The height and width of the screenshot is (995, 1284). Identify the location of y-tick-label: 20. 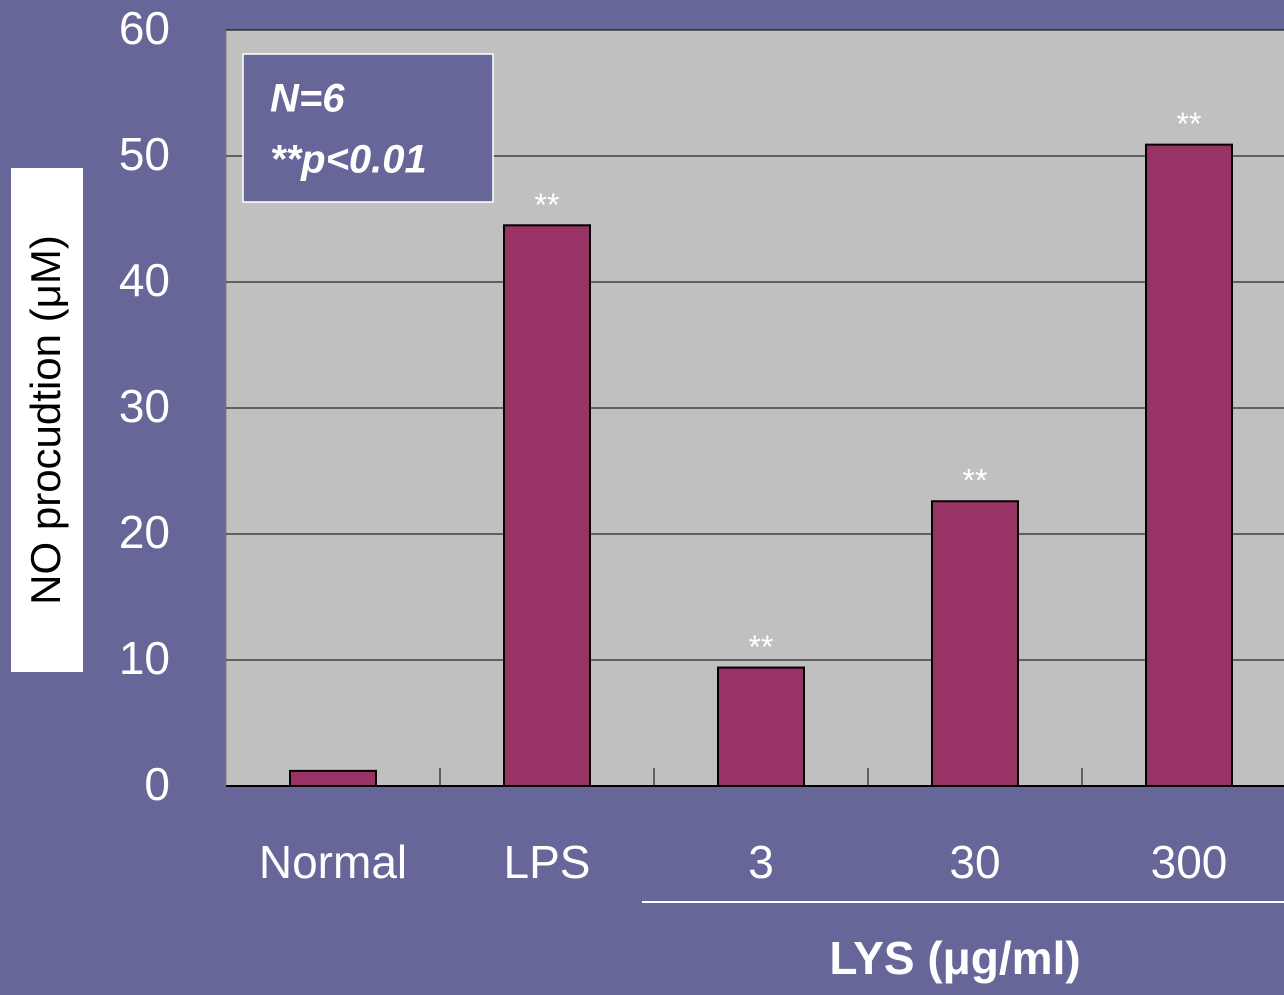
(144, 532).